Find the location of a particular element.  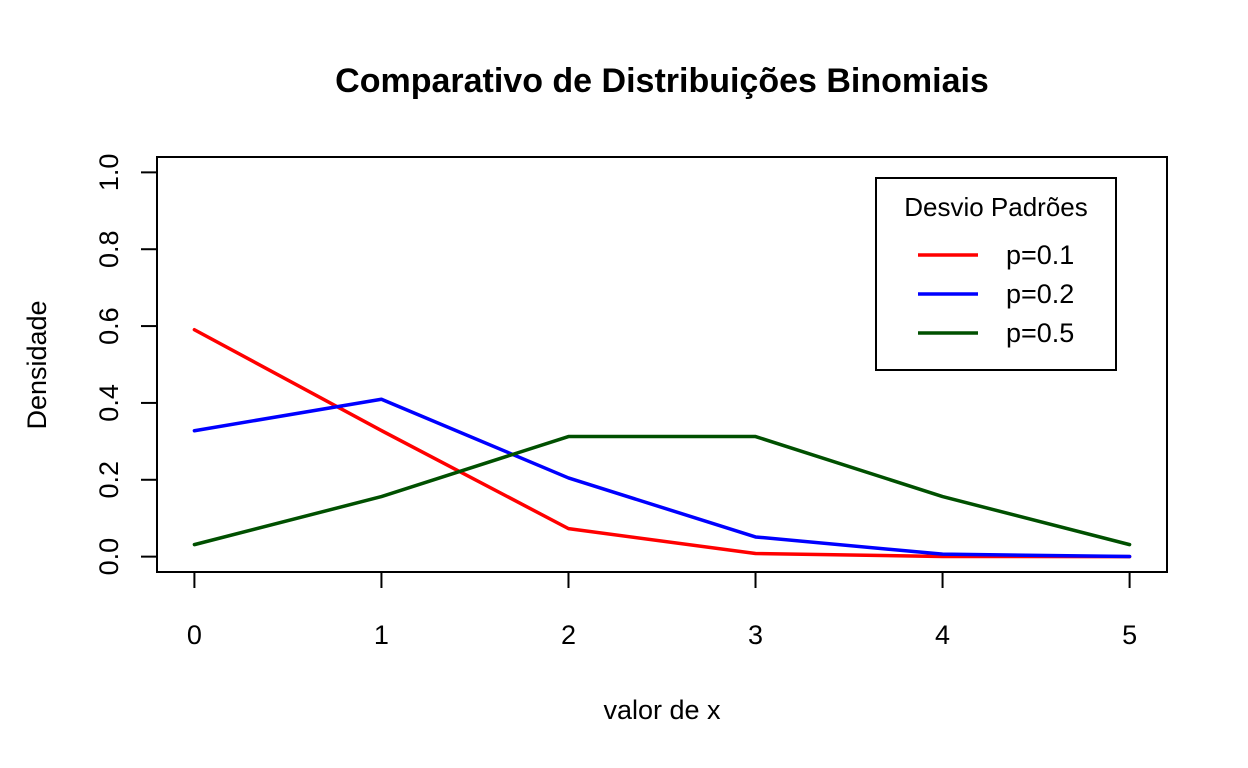

legend-label: p=0.1 is located at coordinates (1040, 255).